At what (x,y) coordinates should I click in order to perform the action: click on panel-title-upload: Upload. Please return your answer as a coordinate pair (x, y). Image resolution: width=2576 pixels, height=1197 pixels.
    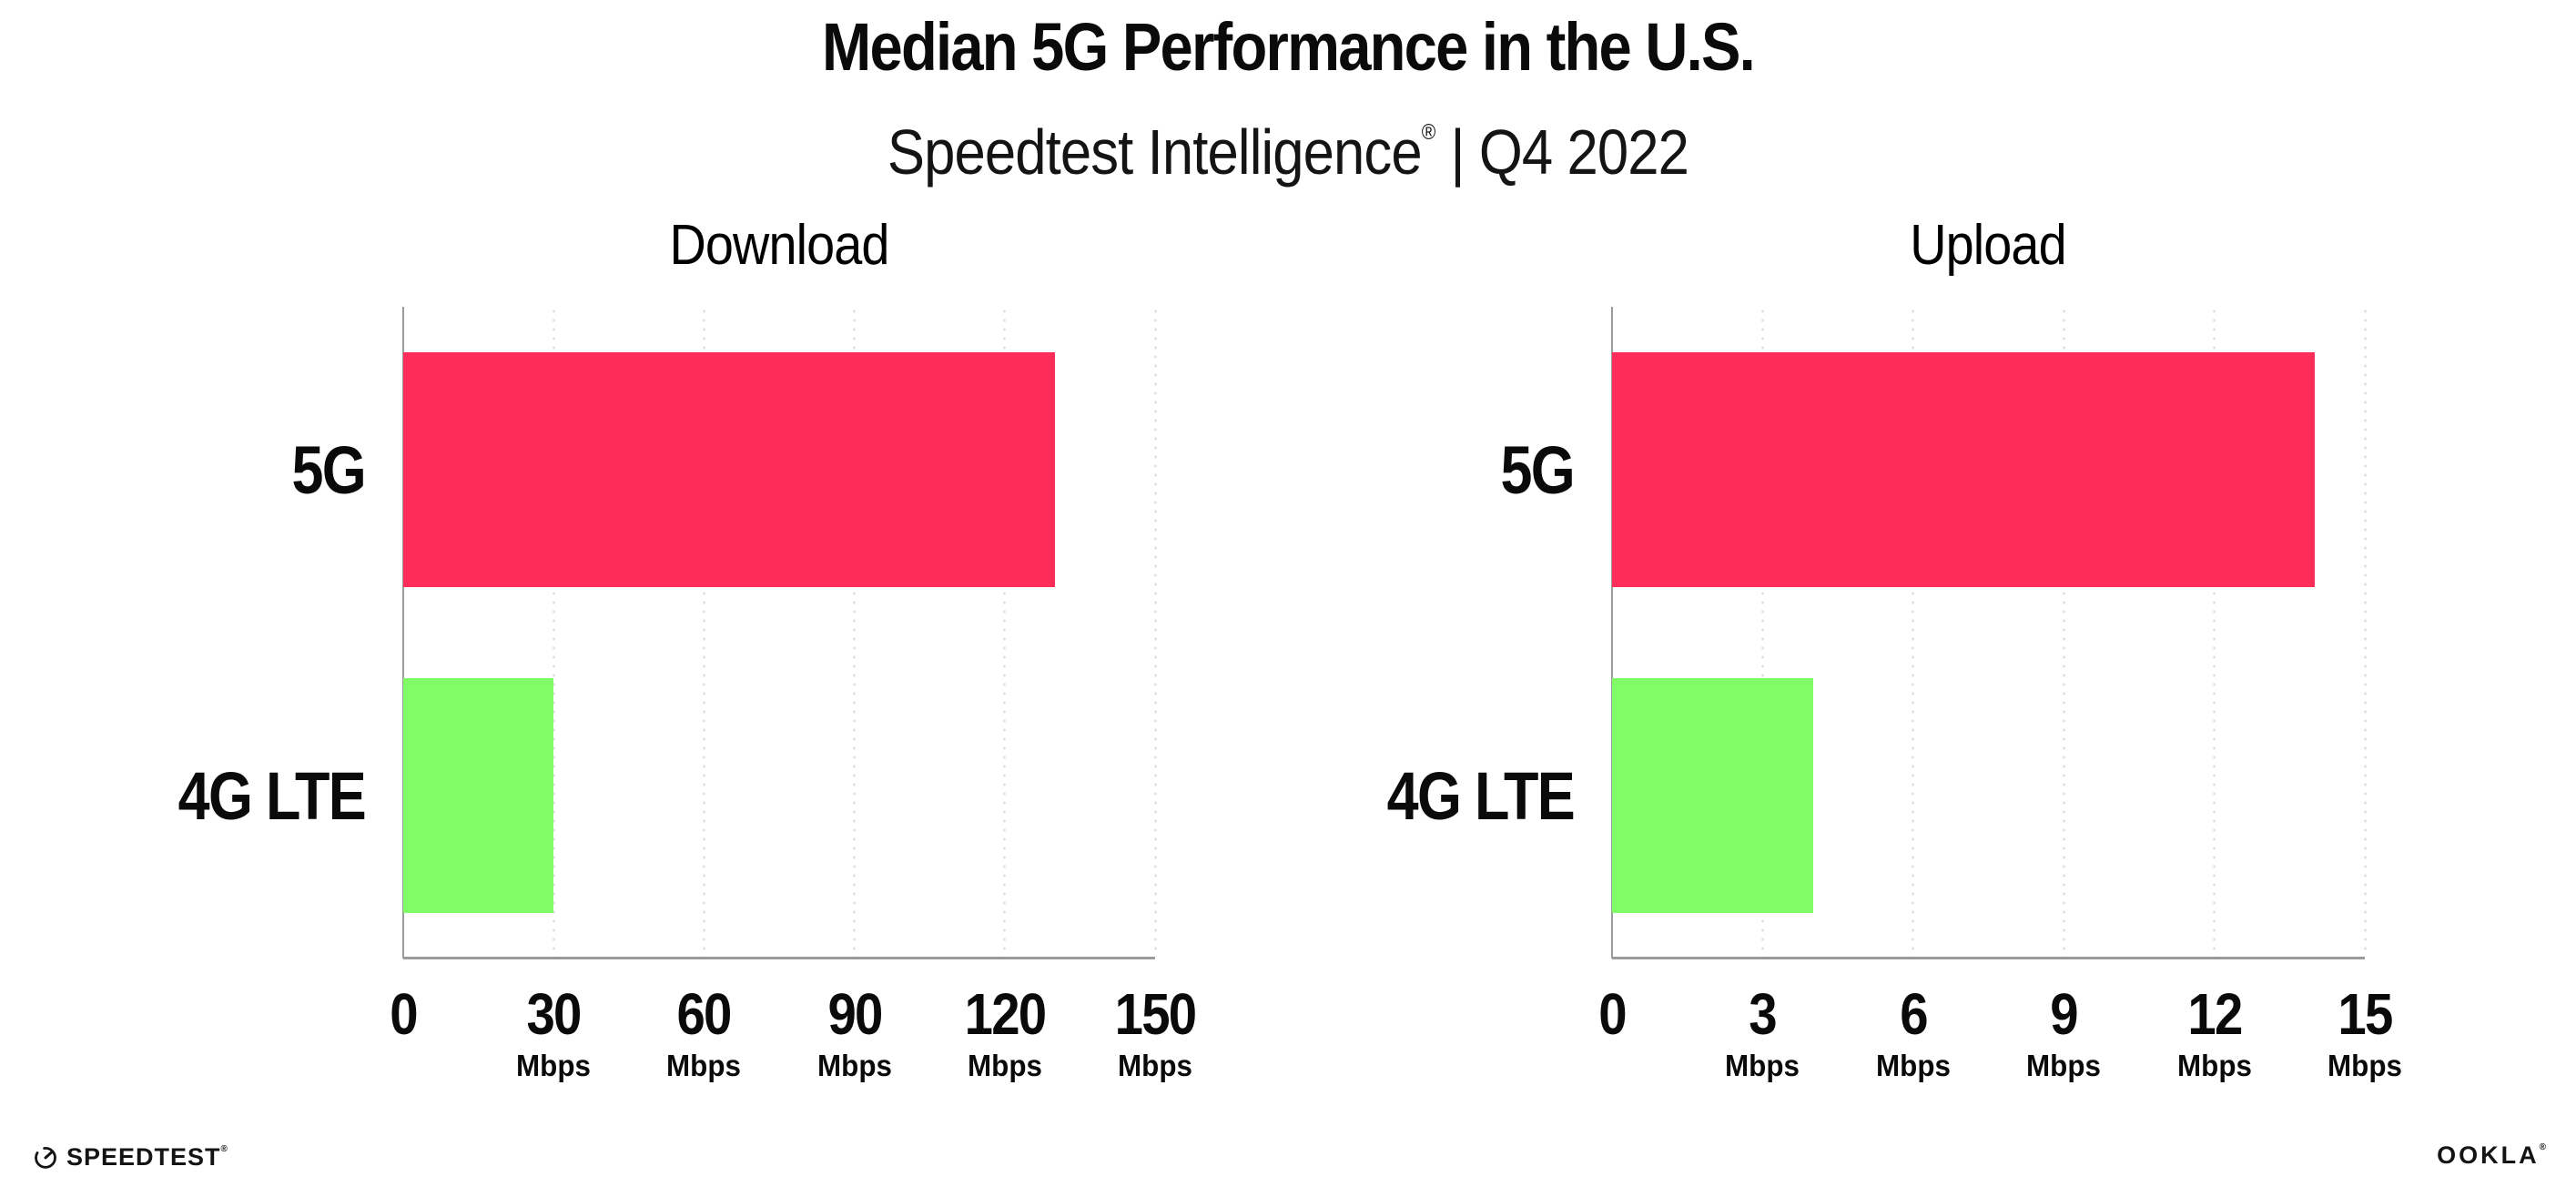
    Looking at the image, I should click on (1988, 246).